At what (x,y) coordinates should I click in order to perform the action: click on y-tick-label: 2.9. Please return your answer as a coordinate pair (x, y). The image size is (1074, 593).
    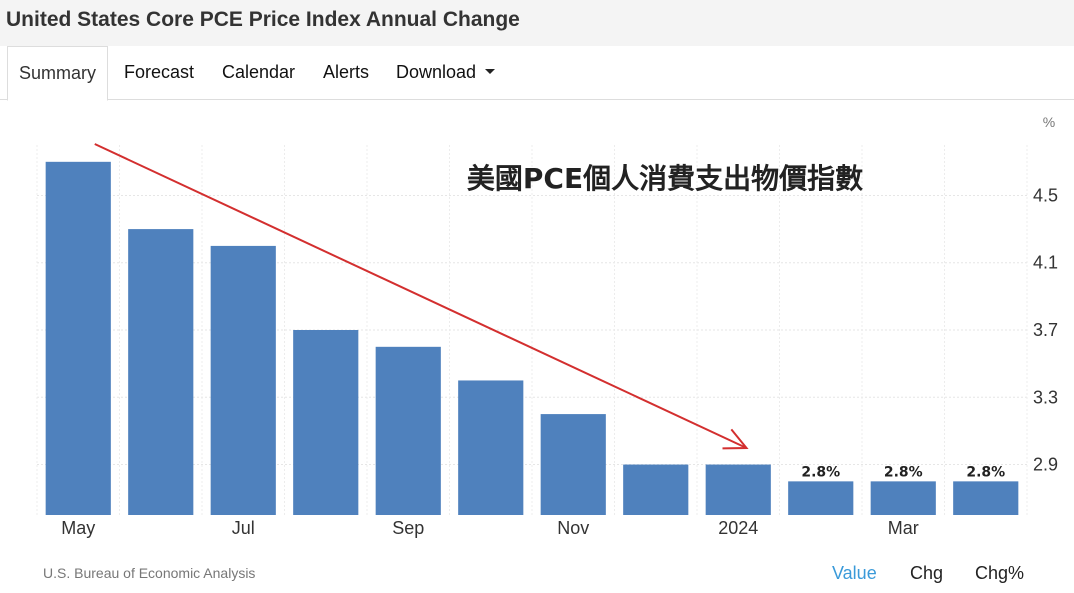
    Looking at the image, I should click on (1045, 465).